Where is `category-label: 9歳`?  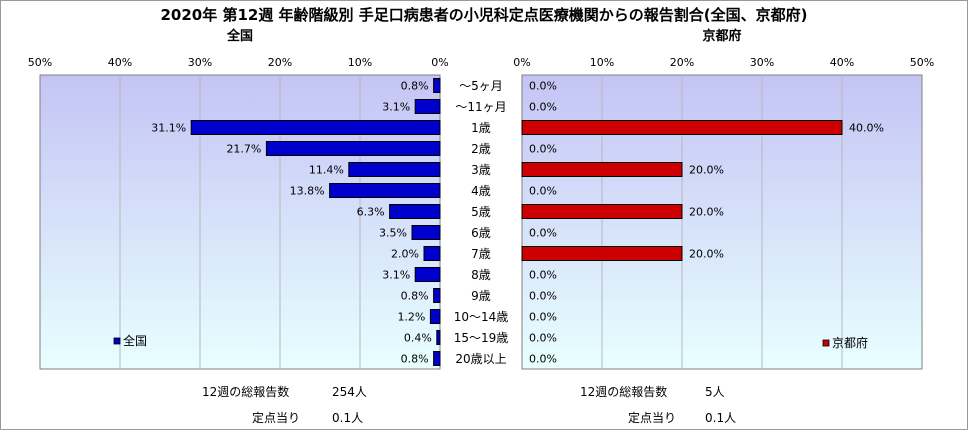 category-label: 9歳 is located at coordinates (481, 296).